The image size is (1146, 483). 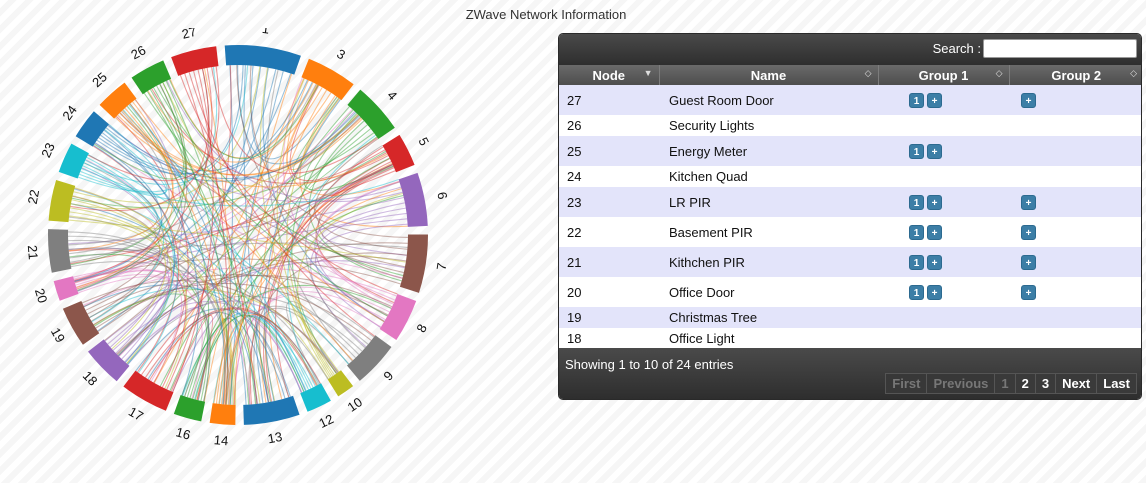 What do you see at coordinates (1075, 75) in the screenshot?
I see `column-header-group-2: Group 2 ◇` at bounding box center [1075, 75].